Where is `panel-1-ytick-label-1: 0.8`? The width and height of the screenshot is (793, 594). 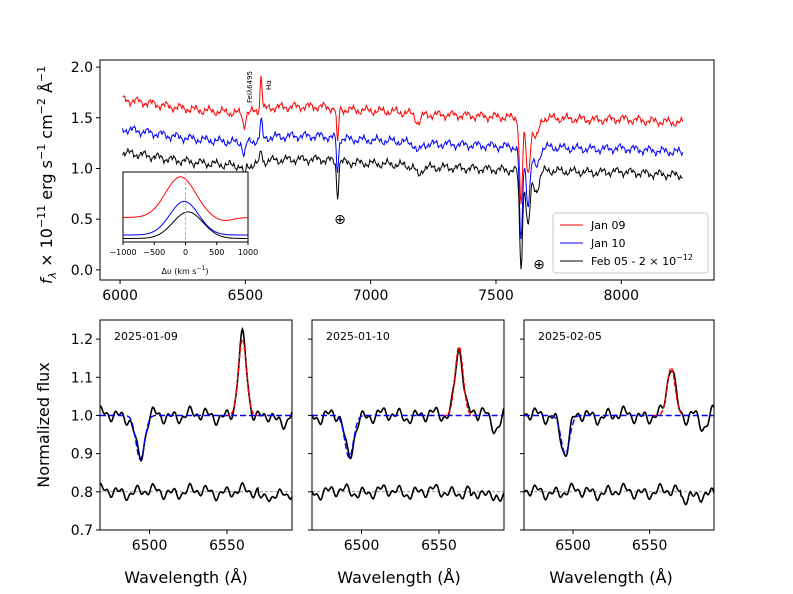
panel-1-ytick-label-1: 0.8 is located at coordinates (82, 493).